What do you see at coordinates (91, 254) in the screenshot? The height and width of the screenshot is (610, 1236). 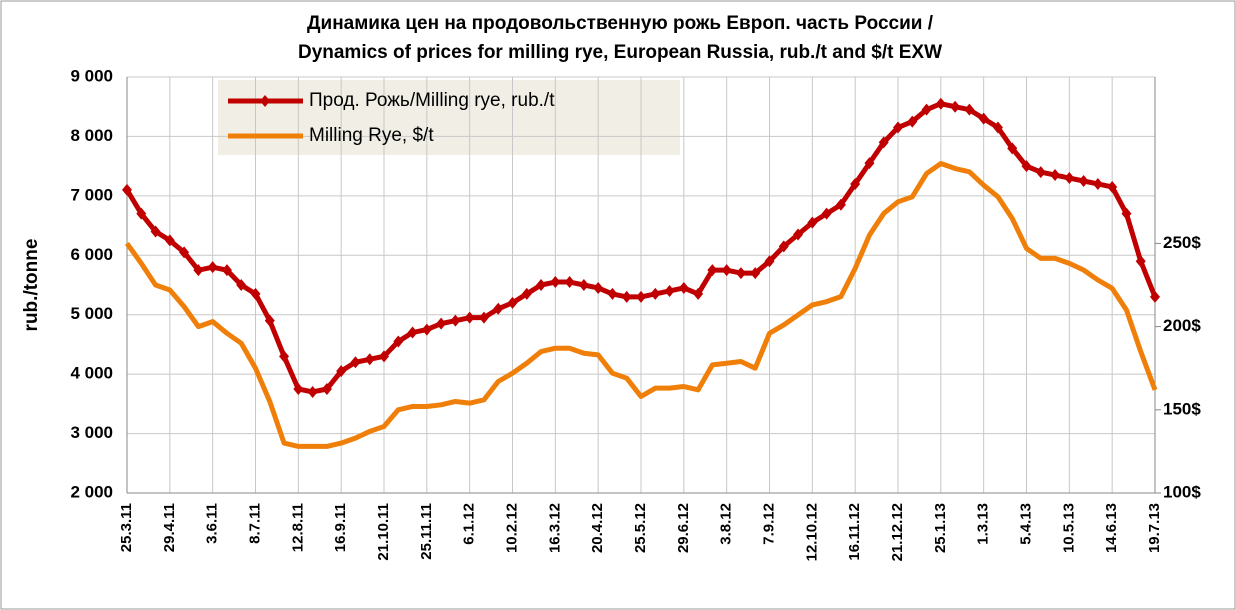 I see `y-tick-label: 6 000` at bounding box center [91, 254].